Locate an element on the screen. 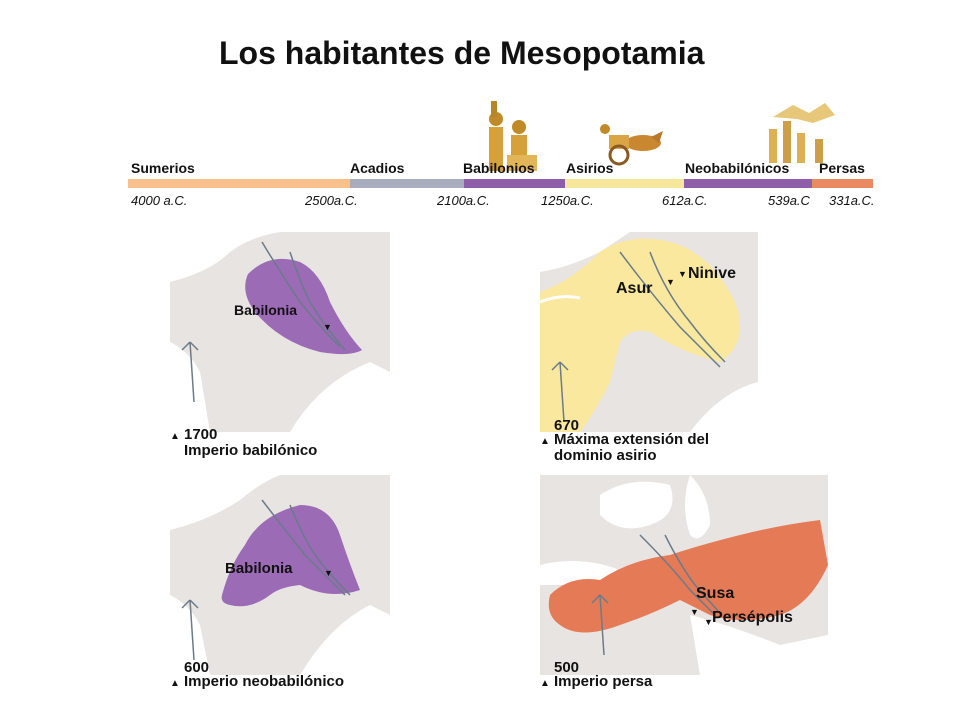 This screenshot has height=720, width=960. timeline-segment-persas is located at coordinates (842, 183).